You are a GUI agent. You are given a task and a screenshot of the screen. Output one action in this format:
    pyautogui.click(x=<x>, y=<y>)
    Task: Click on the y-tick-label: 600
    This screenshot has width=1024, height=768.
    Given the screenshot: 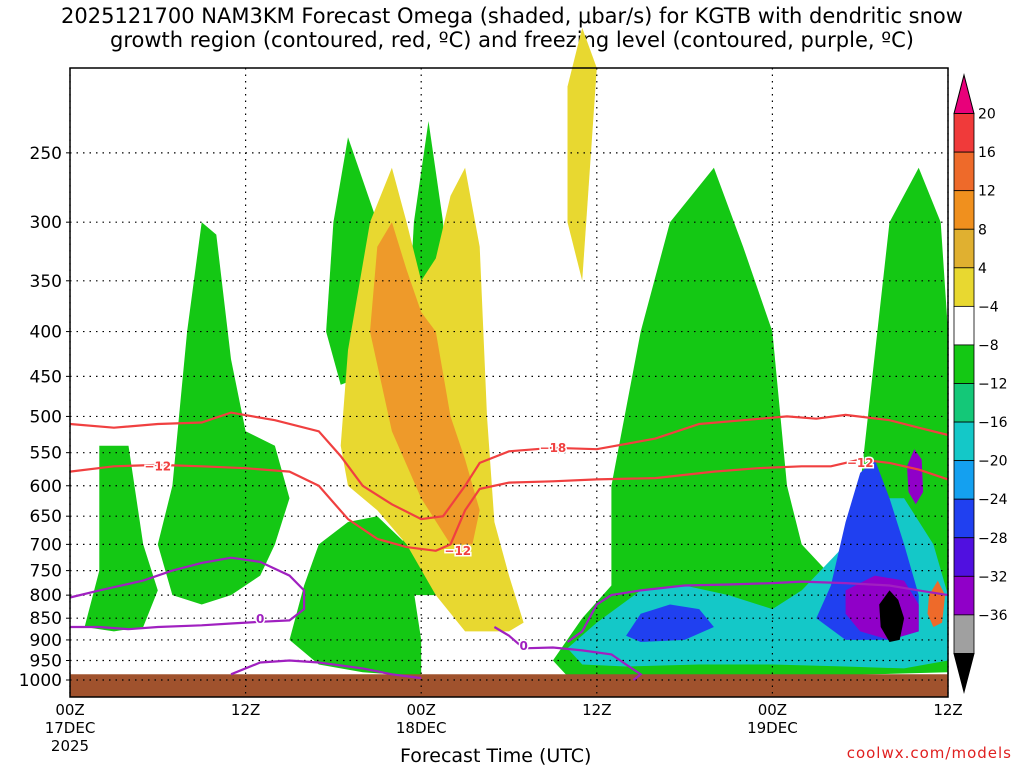 What is the action you would take?
    pyautogui.click(x=46, y=487)
    